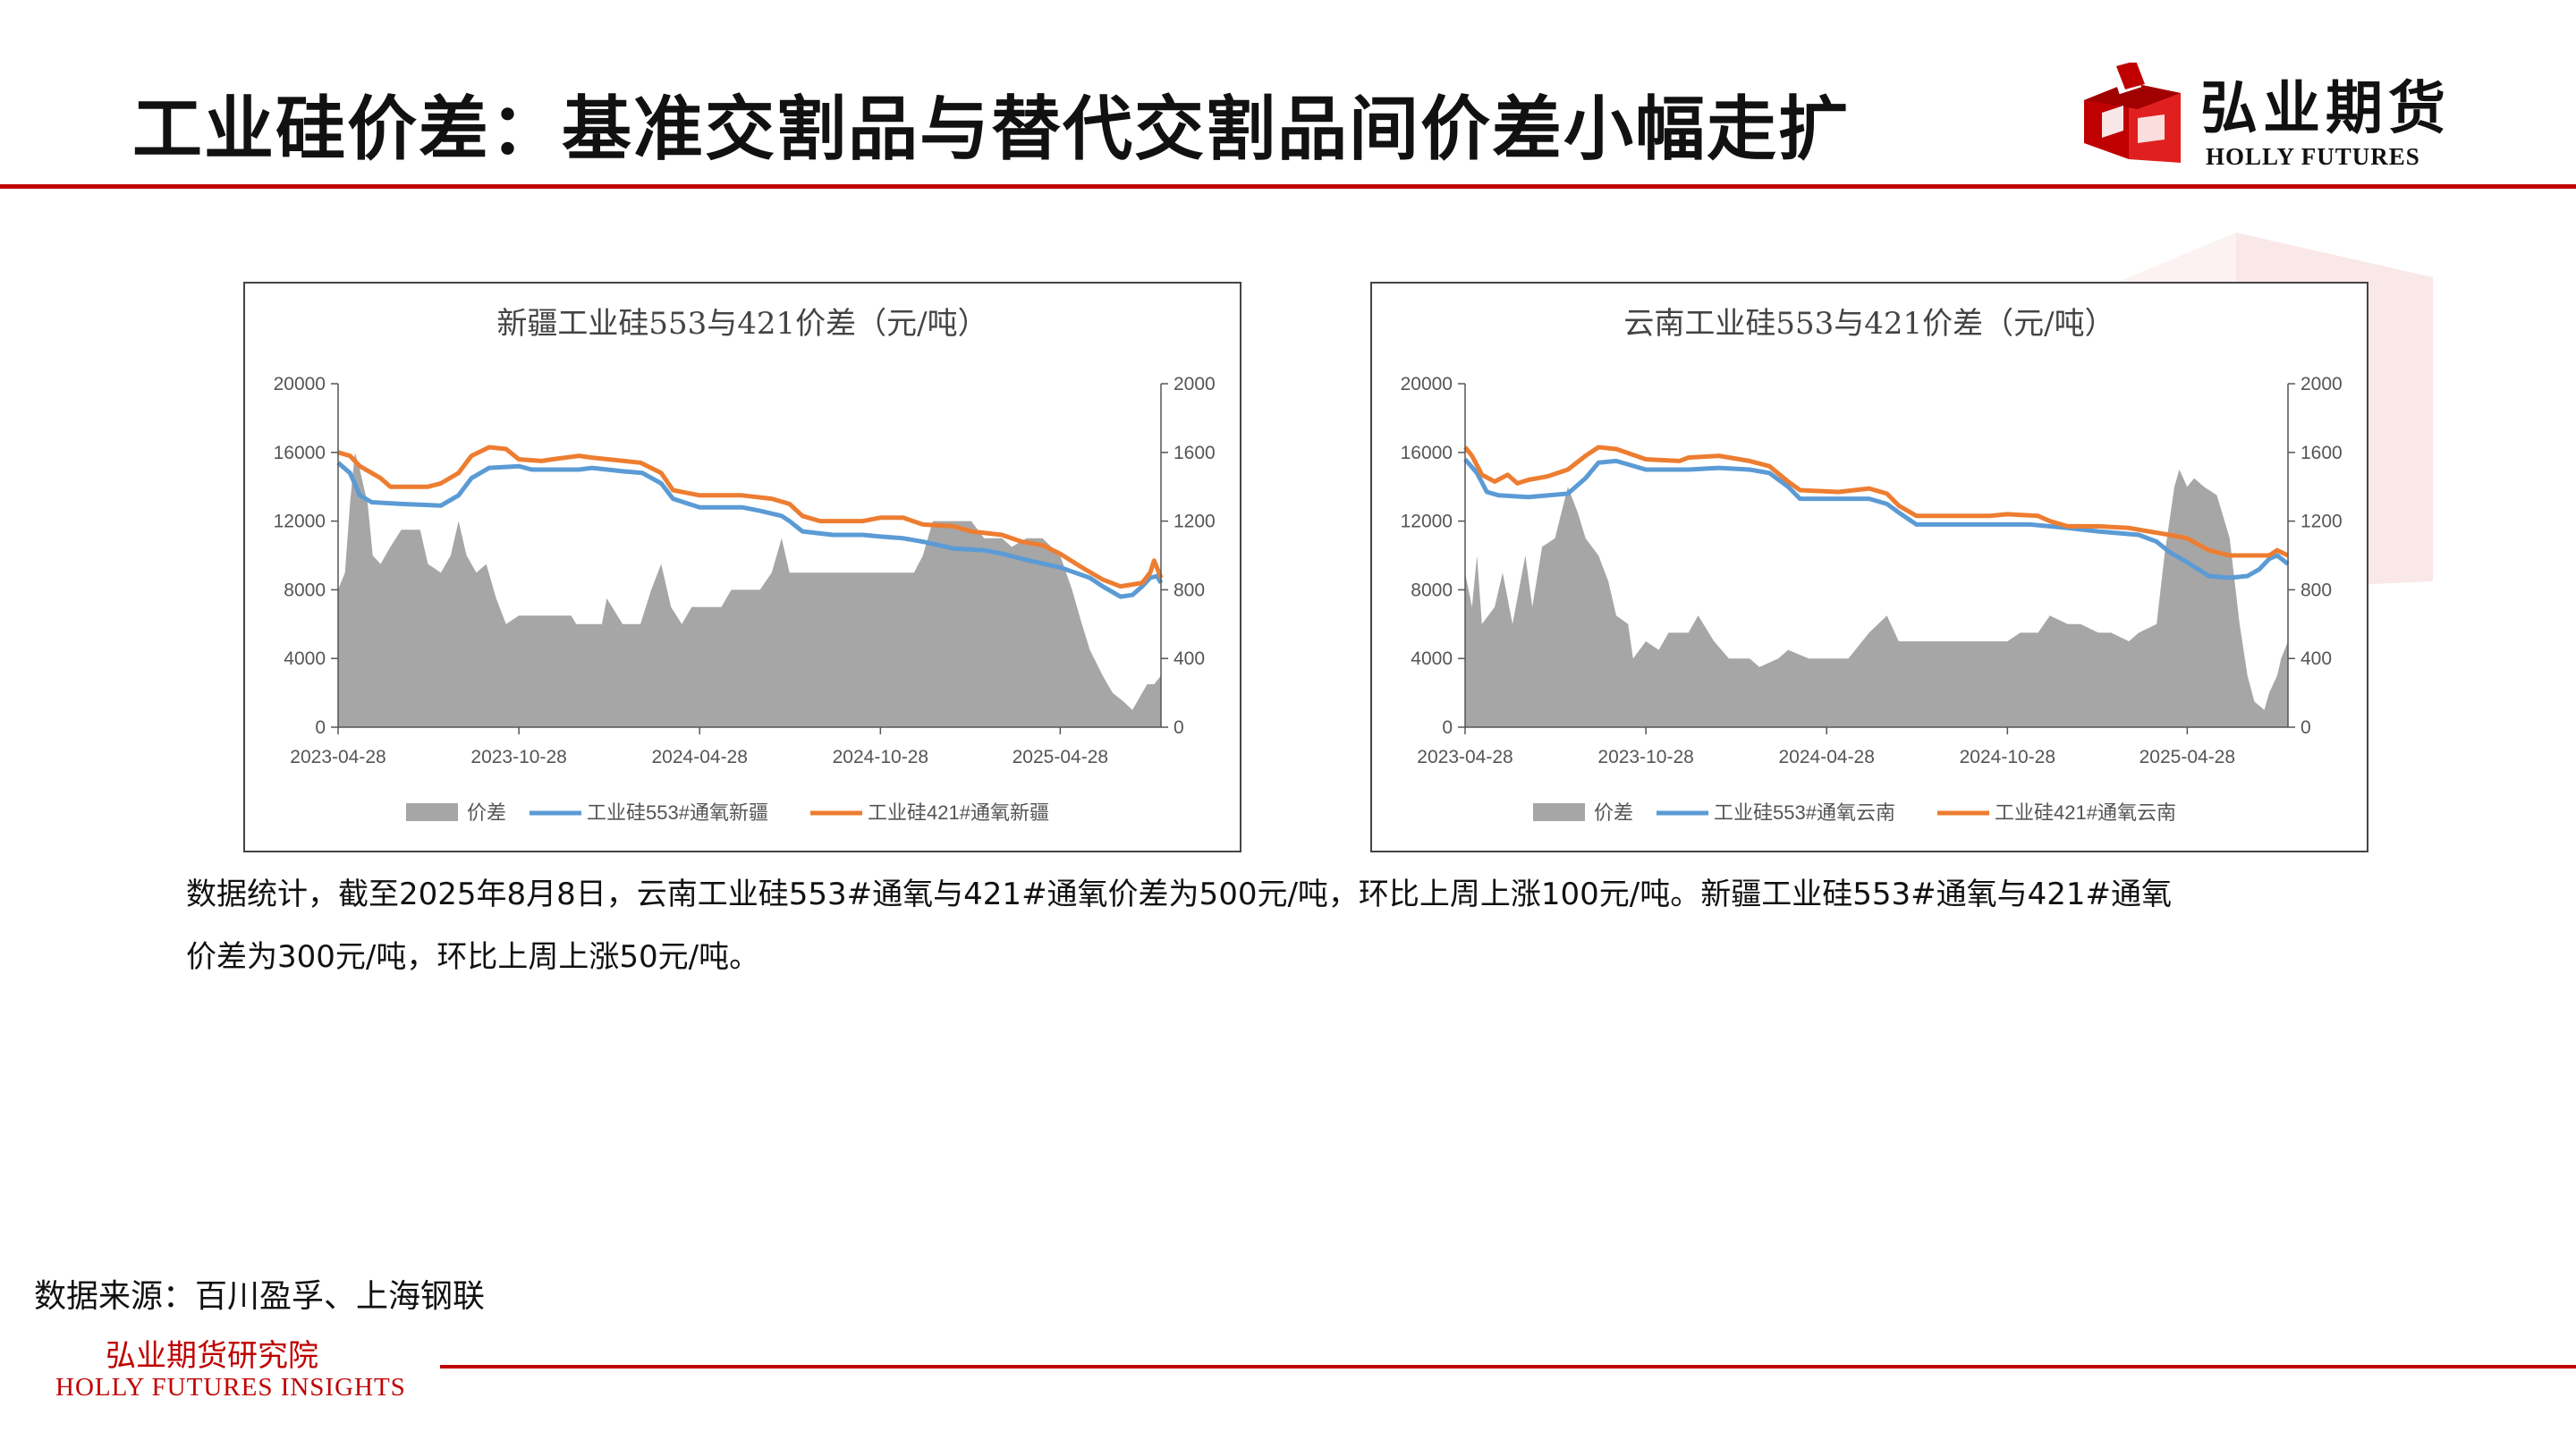 The image size is (2576, 1449). Describe the element at coordinates (991, 129) in the screenshot. I see `page-title: 工业硅价差：基准交割品与替代交割品间价差小幅走扩` at that location.